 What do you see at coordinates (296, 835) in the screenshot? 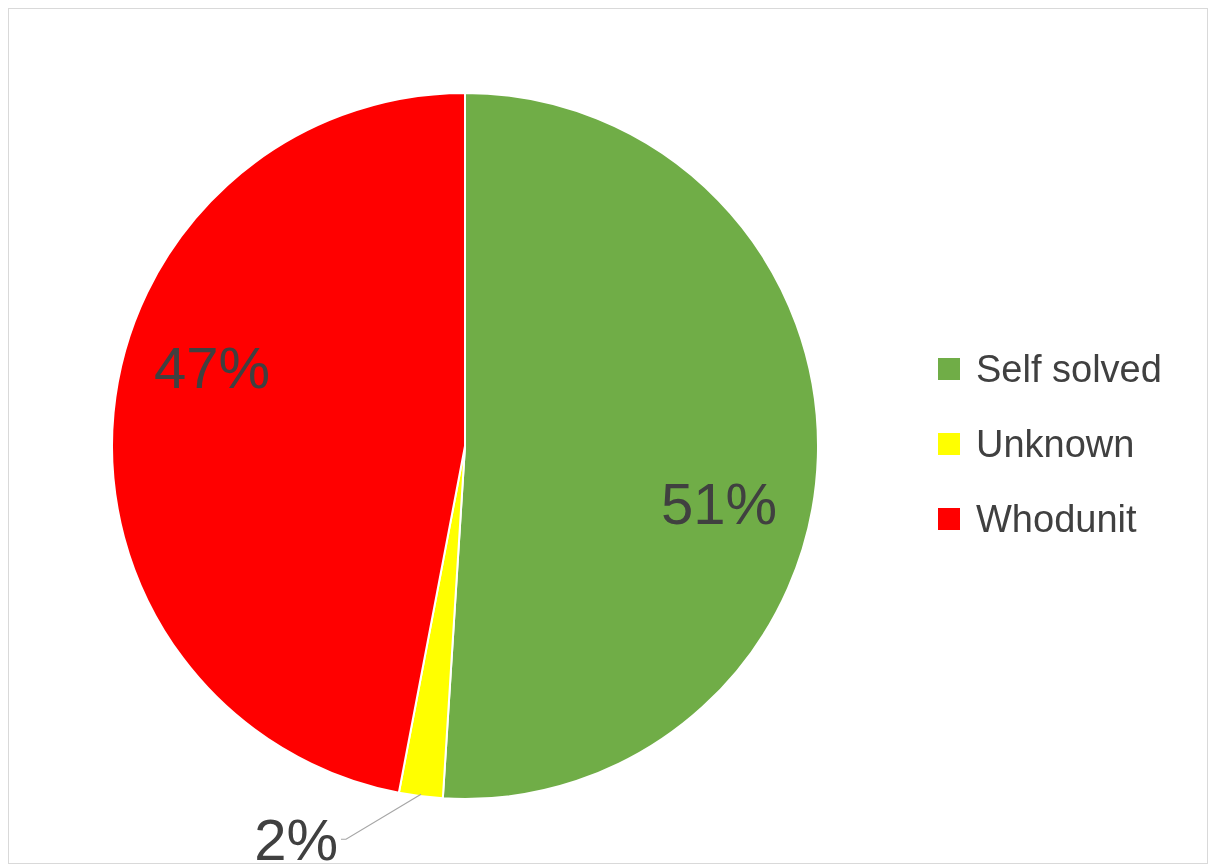
I see `data-label: 2%` at bounding box center [296, 835].